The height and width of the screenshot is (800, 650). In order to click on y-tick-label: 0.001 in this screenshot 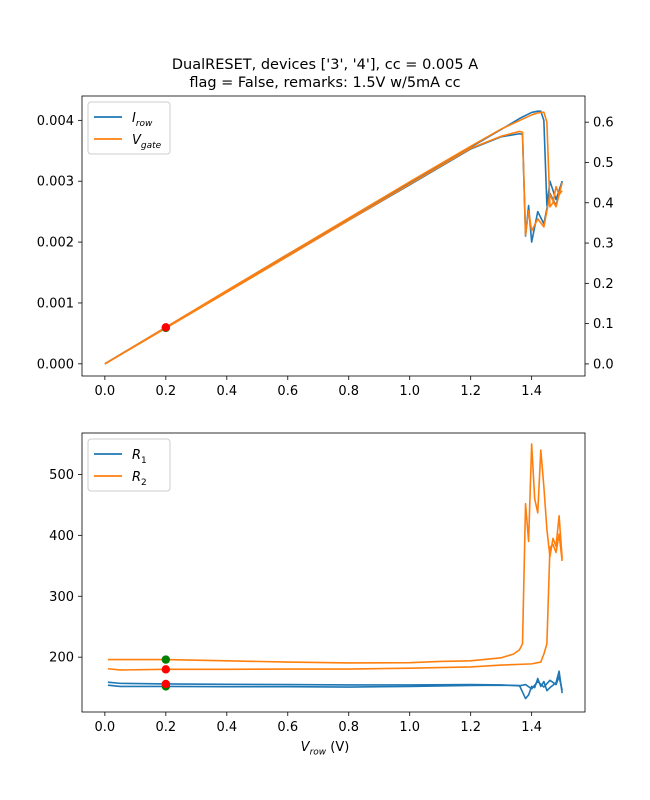, I will do `click(55, 303)`.